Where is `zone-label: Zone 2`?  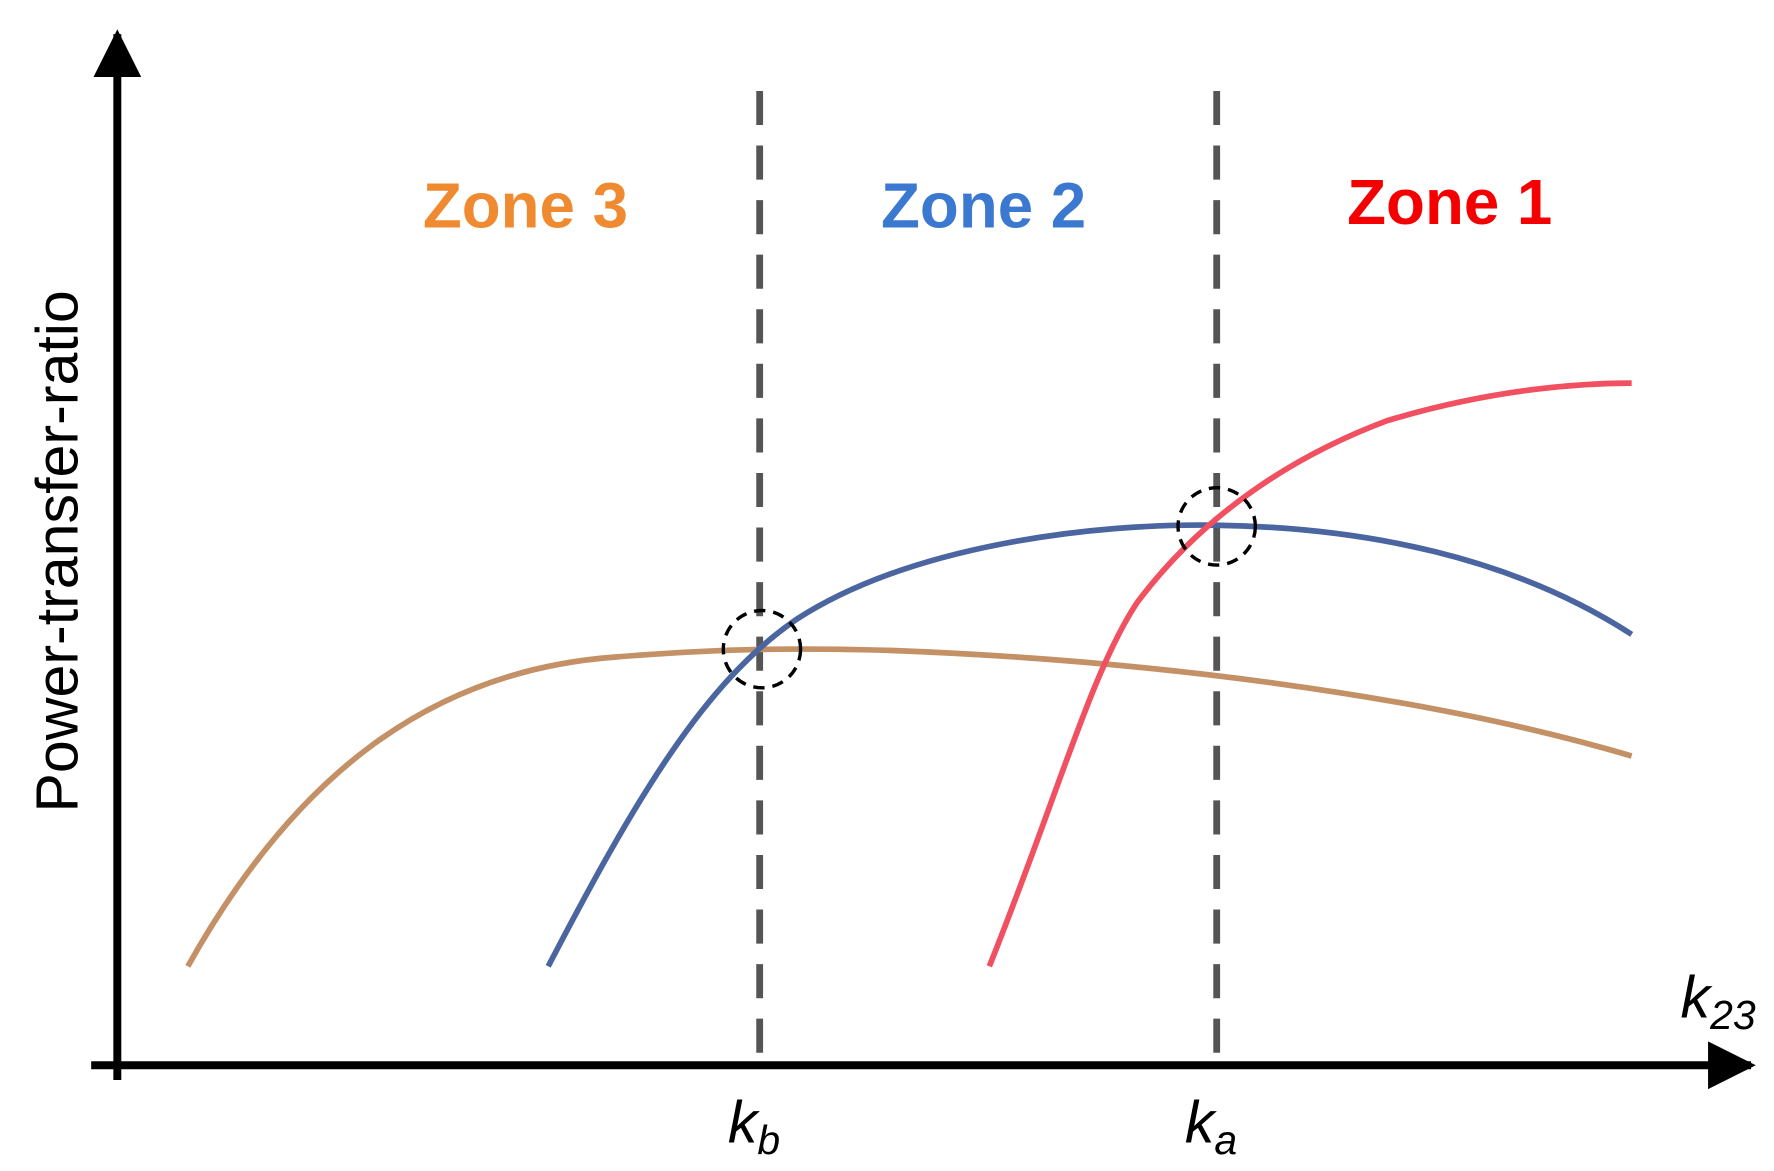
zone-label: Zone 2 is located at coordinates (983, 205).